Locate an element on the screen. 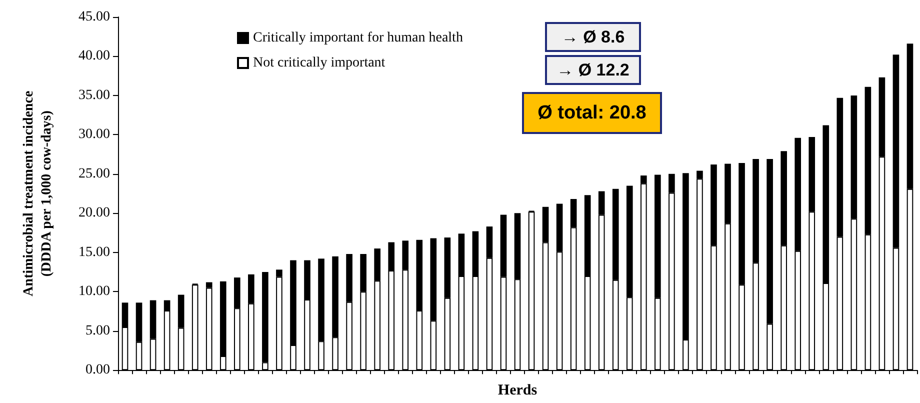 Image resolution: width=920 pixels, height=403 pixels. annotation: Ø total: 20.8 is located at coordinates (592, 113).